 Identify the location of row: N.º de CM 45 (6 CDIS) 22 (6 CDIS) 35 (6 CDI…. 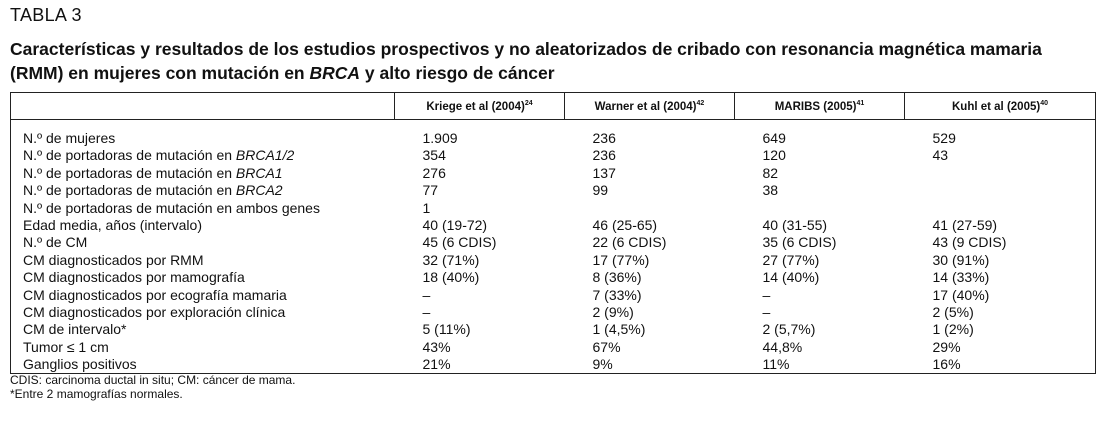
(553, 242).